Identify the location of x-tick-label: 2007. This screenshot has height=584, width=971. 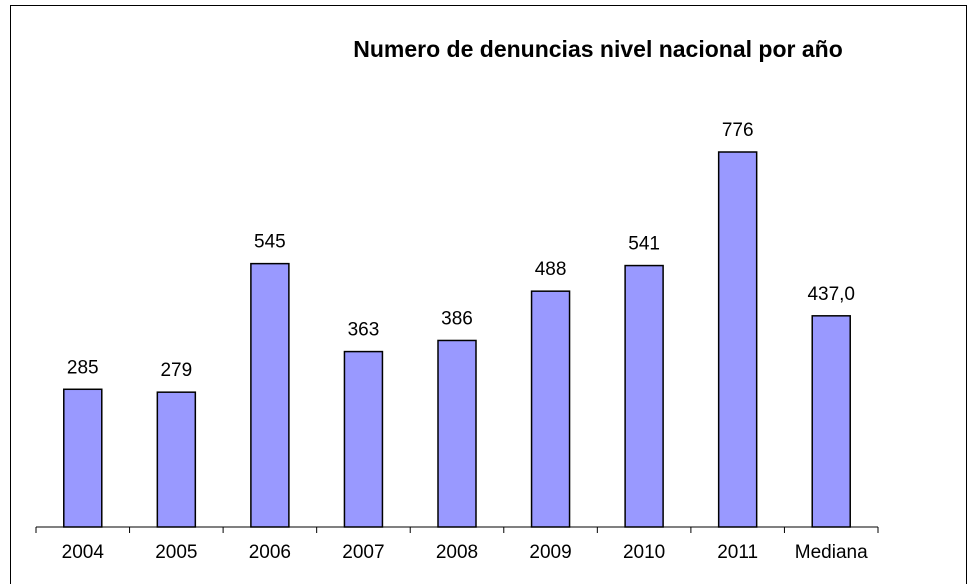
(363, 552).